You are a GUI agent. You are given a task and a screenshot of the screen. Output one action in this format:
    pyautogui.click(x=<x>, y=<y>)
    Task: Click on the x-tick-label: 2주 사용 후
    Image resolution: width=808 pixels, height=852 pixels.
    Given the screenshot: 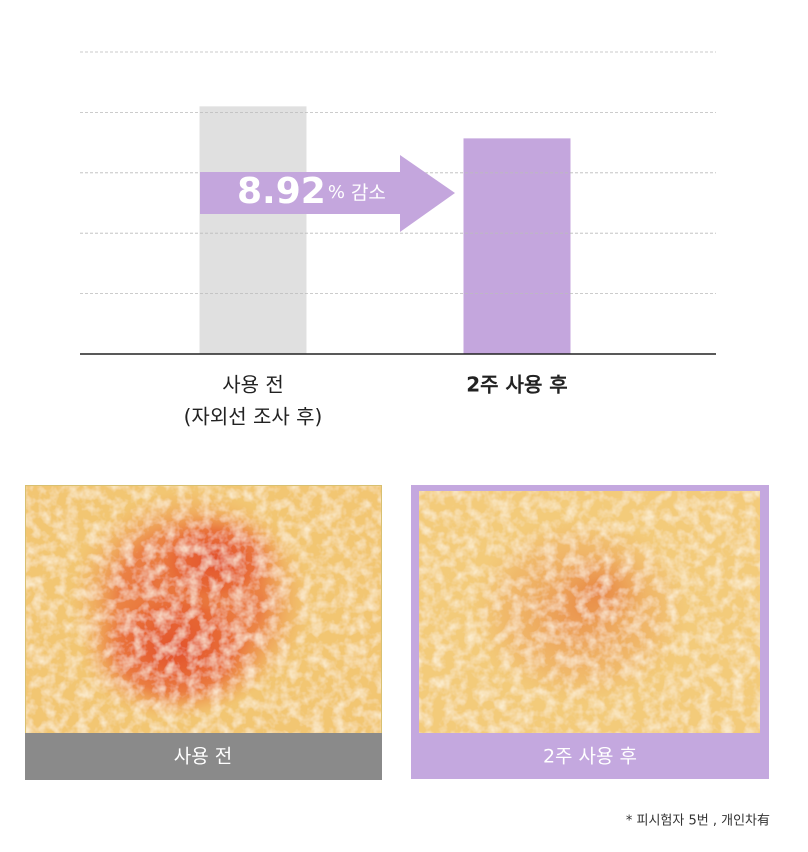 What is the action you would take?
    pyautogui.click(x=516, y=385)
    